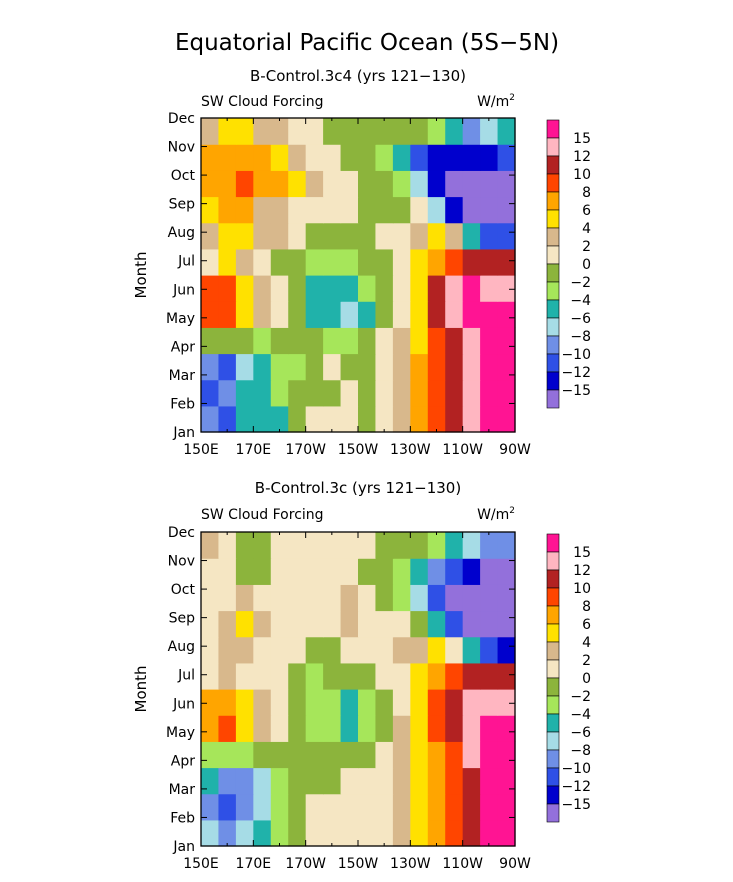 The image size is (733, 882). What do you see at coordinates (586, 679) in the screenshot?
I see `colorbar-label: 0` at bounding box center [586, 679].